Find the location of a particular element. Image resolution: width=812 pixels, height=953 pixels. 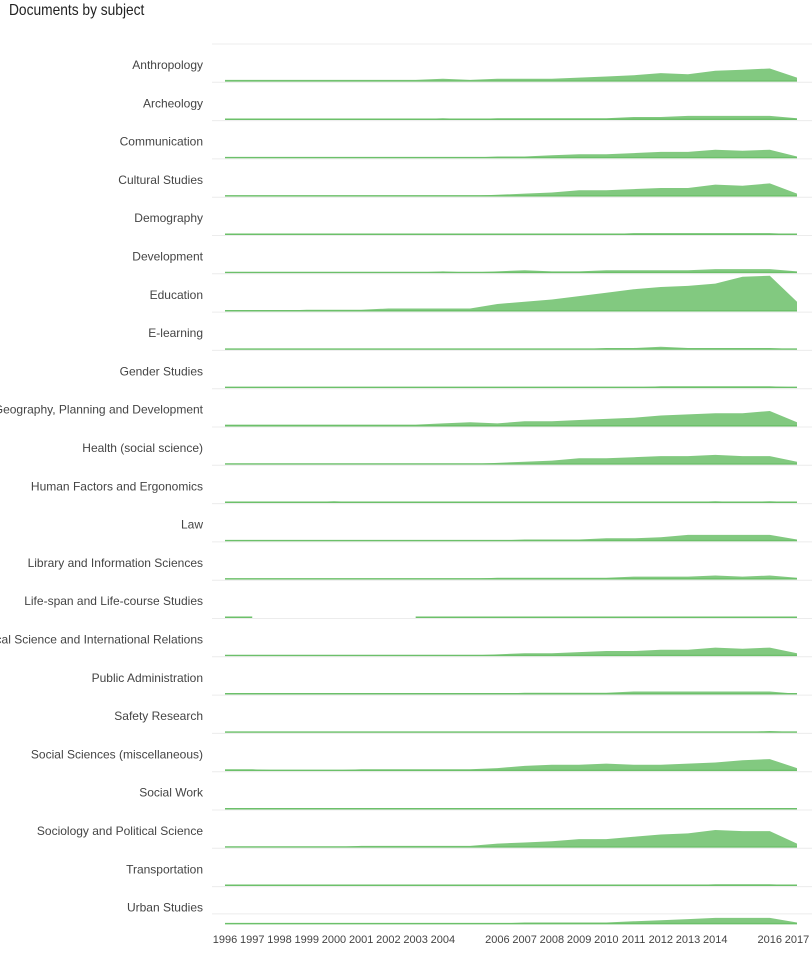

row-label-safety-research: Safety Research is located at coordinates (158, 716).